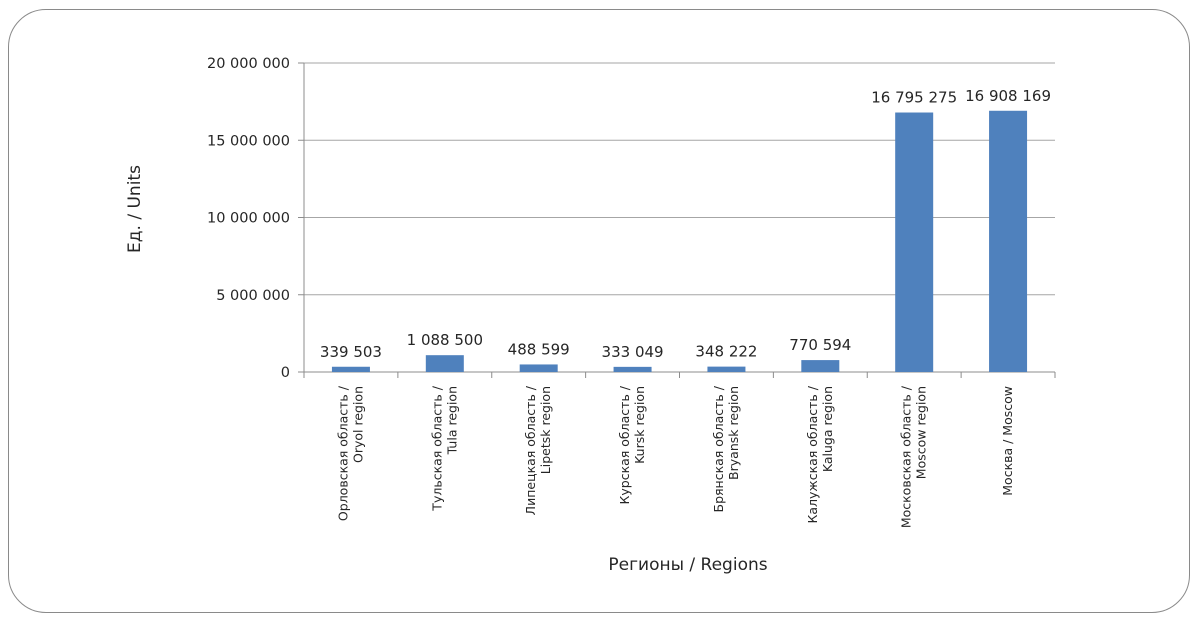 The height and width of the screenshot is (624, 1200). I want to click on data-label: 770 594, so click(820, 345).